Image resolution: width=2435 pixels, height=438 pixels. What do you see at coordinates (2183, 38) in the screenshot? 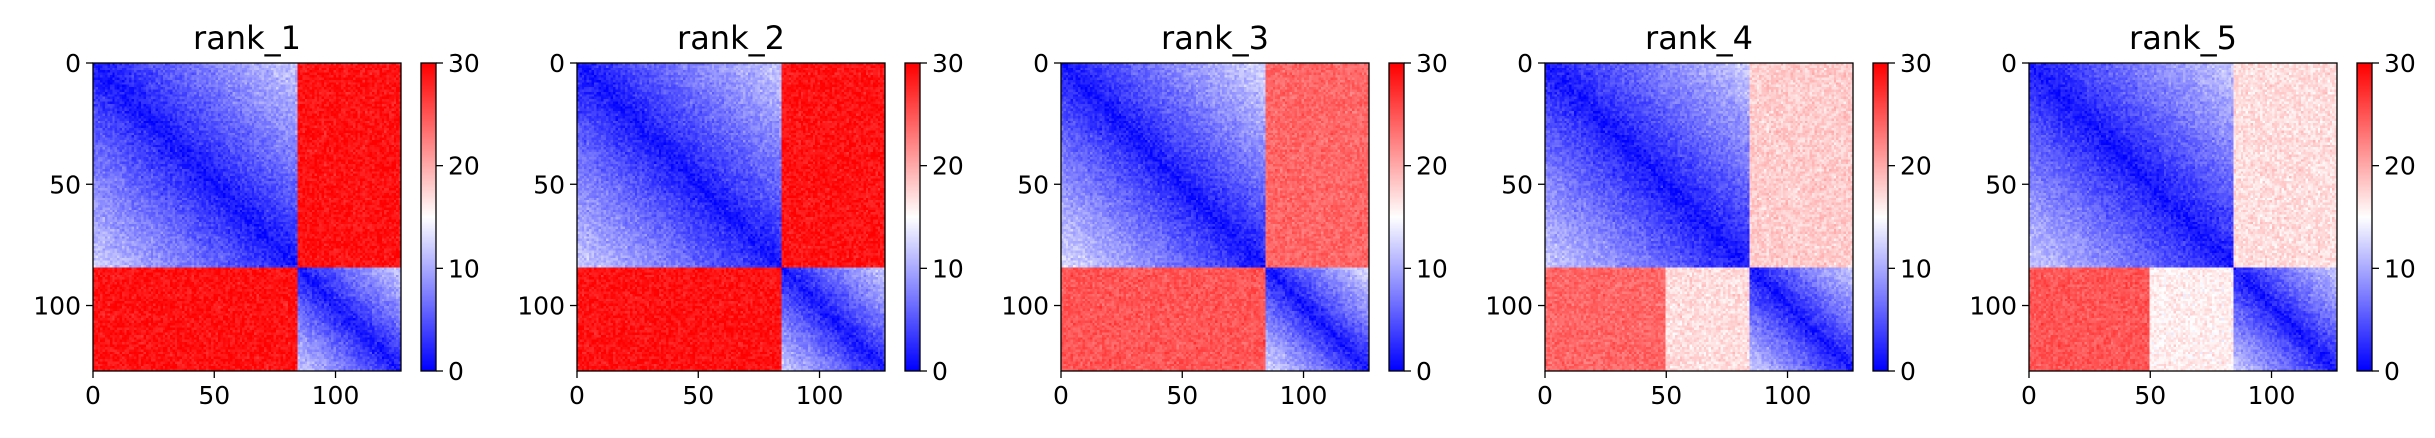
I see `panel-title: rank_5` at bounding box center [2183, 38].